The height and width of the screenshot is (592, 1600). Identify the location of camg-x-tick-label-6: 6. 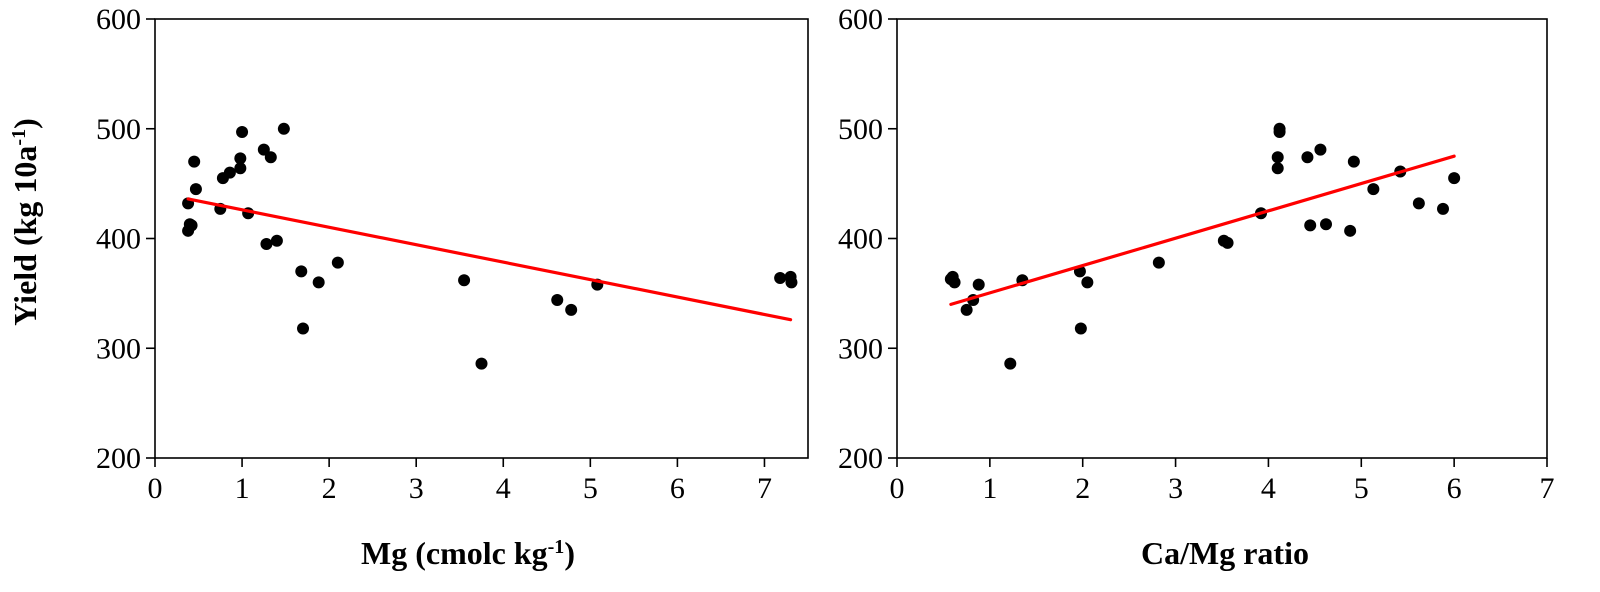
(1454, 488).